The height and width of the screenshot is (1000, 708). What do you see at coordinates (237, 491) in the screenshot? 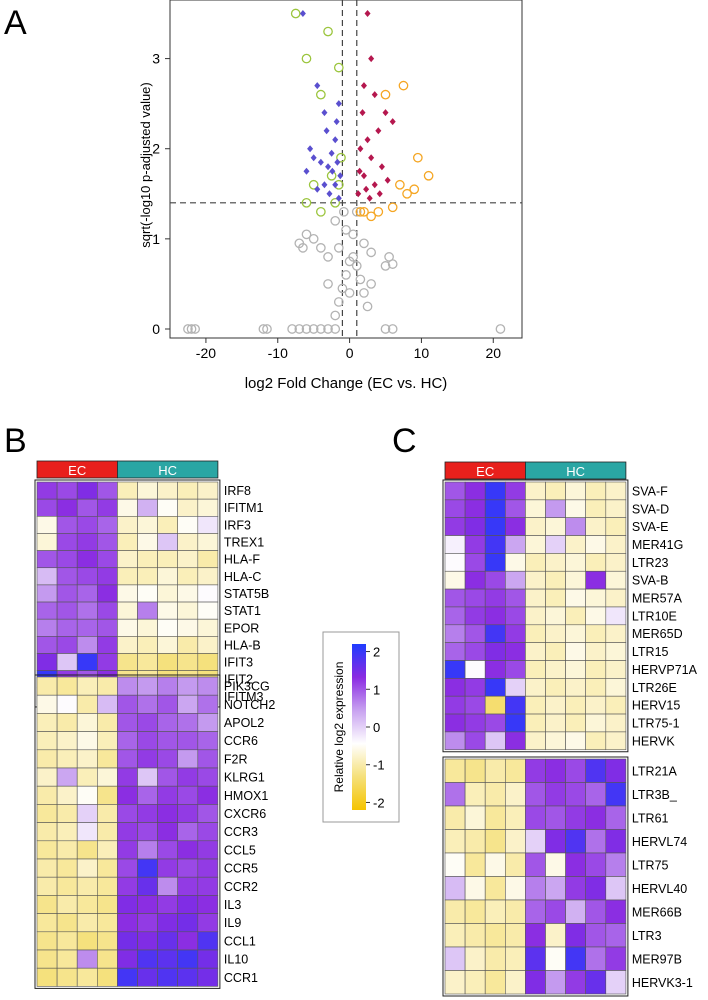
I see `row-label: IRF8` at bounding box center [237, 491].